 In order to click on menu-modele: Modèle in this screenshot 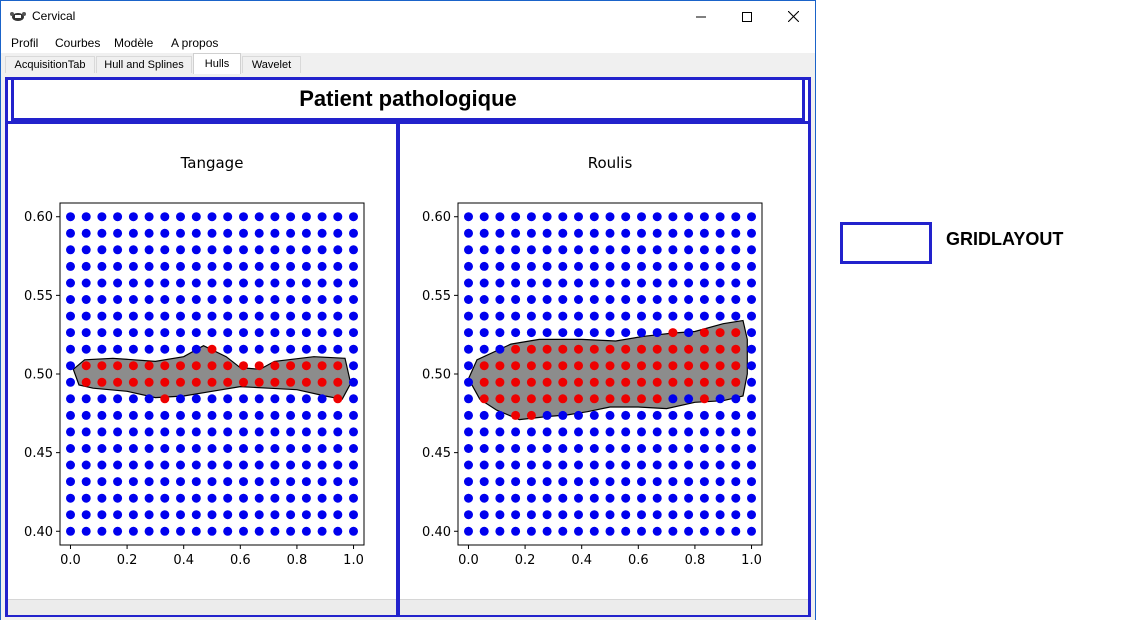, I will do `click(134, 43)`.